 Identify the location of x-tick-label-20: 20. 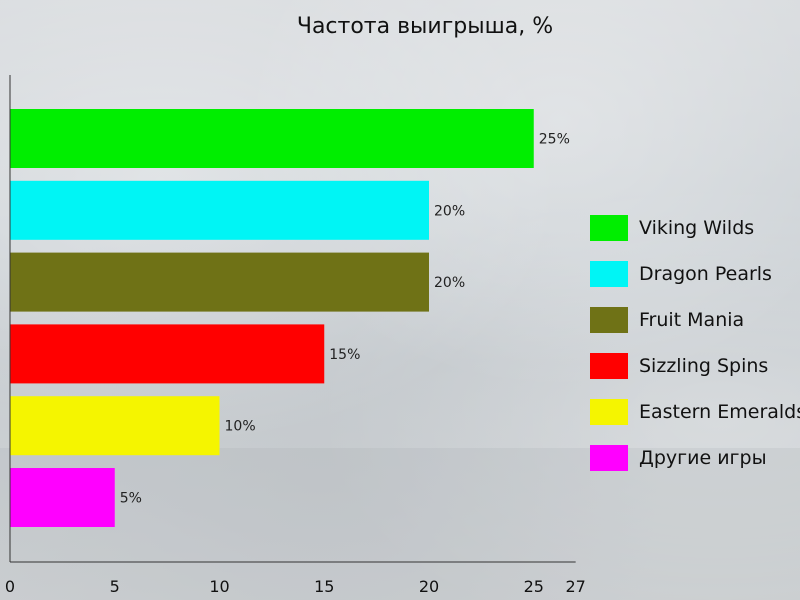
(429, 586).